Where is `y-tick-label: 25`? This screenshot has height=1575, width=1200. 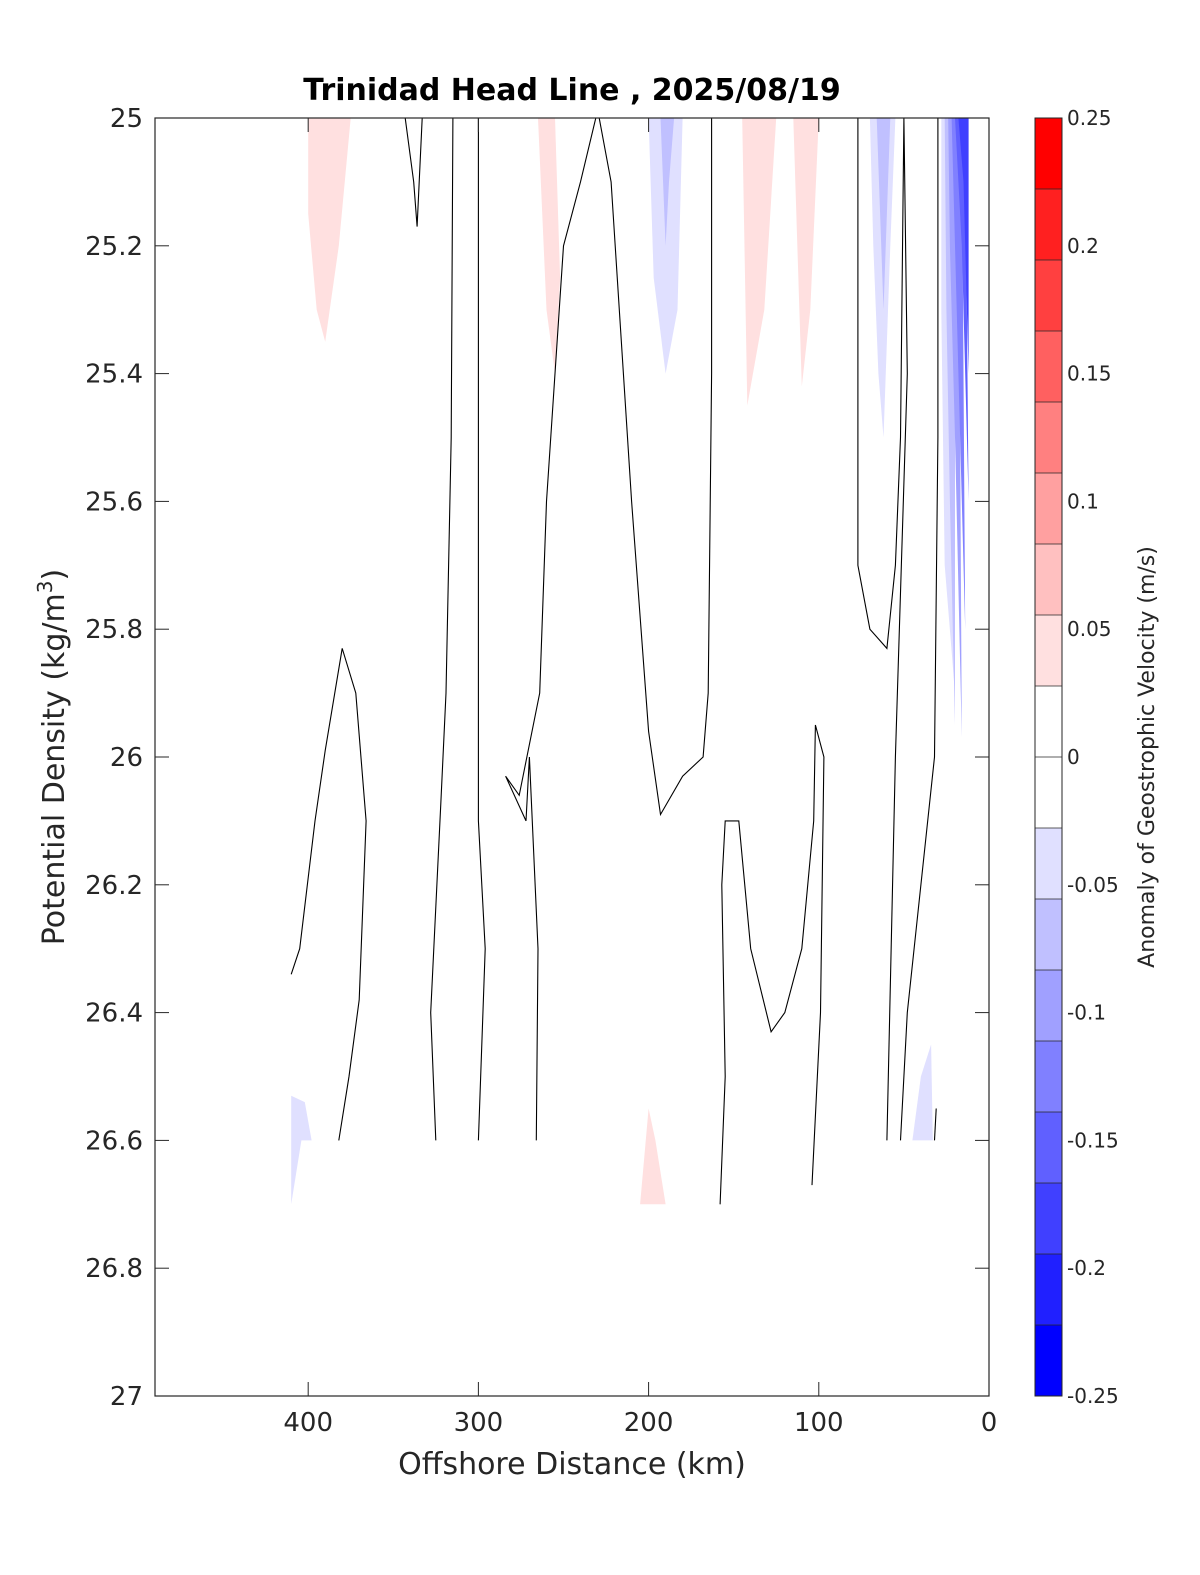
y-tick-label: 25 is located at coordinates (126, 119).